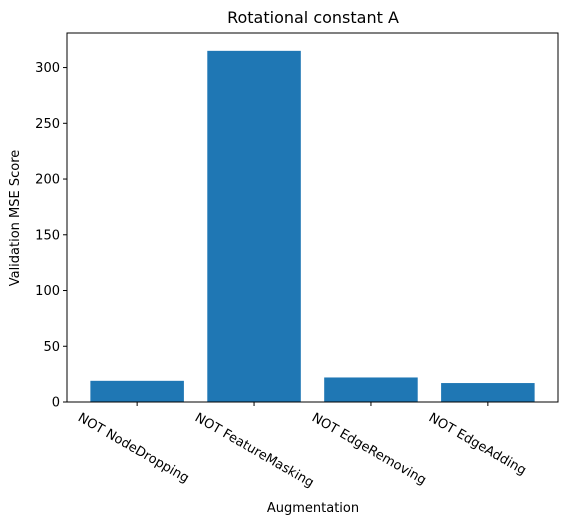 This screenshot has height=525, width=571. I want to click on chart-title: Rotational constant A, so click(313, 17).